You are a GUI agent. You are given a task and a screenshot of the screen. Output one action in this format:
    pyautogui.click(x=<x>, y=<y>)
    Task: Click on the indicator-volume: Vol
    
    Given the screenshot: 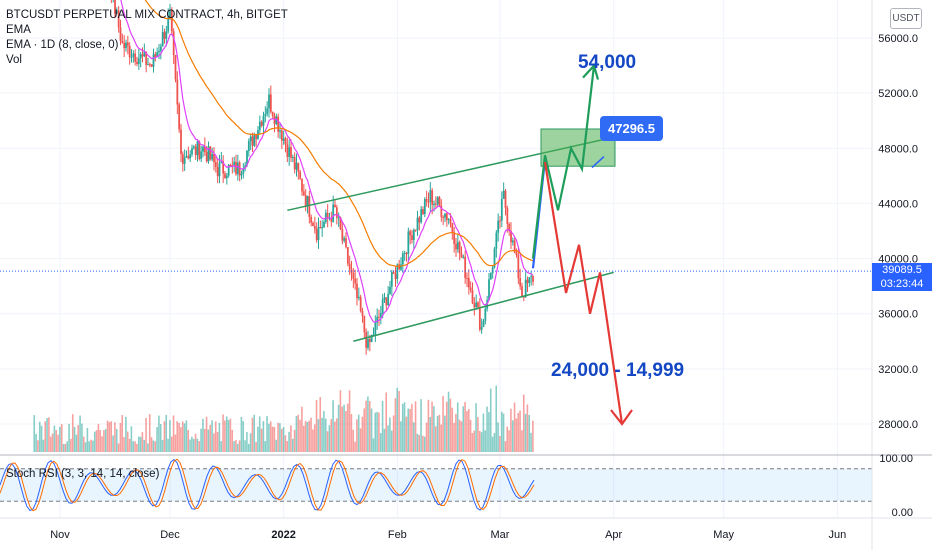 What is the action you would take?
    pyautogui.click(x=14, y=60)
    